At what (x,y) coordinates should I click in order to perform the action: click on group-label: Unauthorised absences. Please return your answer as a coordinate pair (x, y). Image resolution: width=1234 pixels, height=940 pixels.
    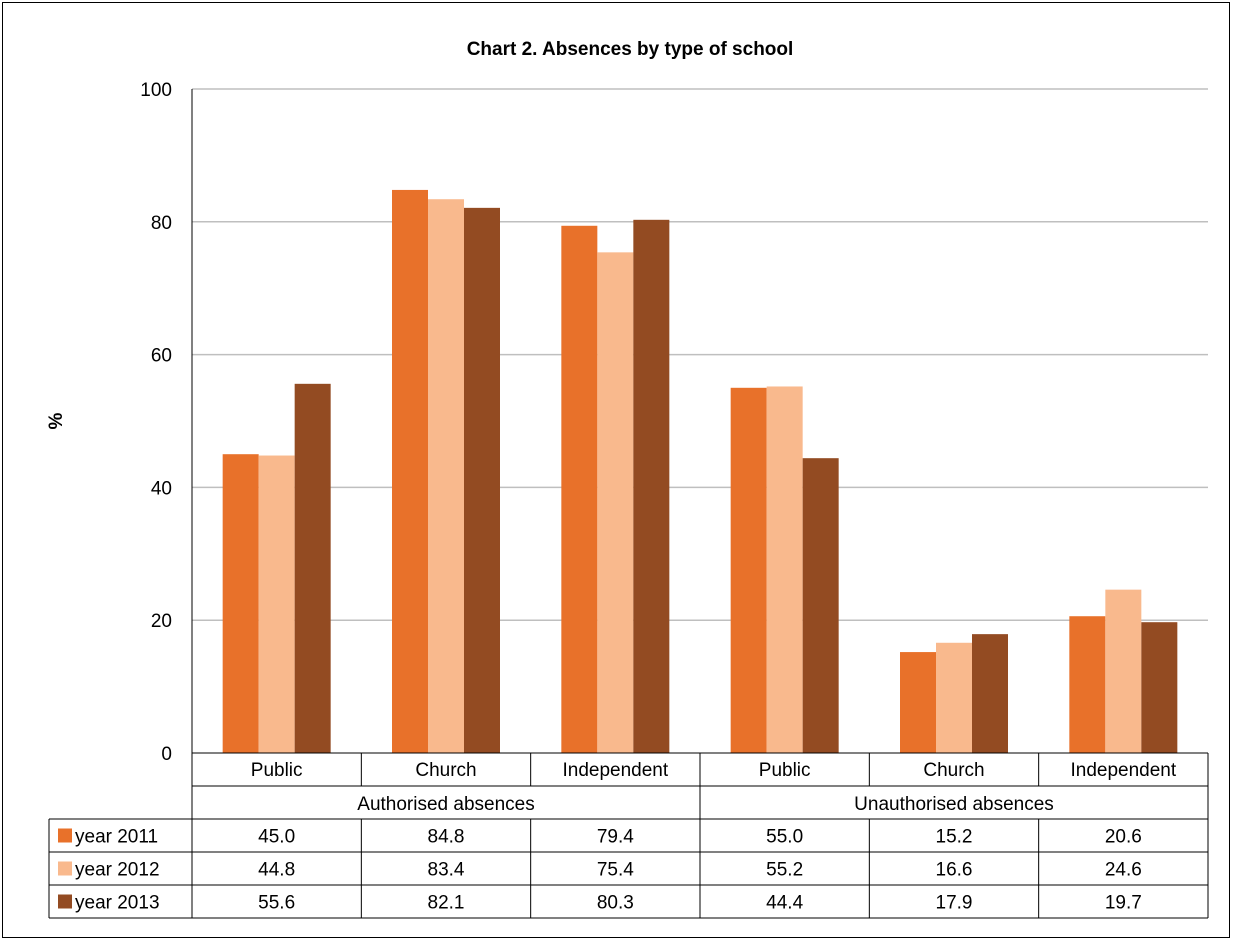
    Looking at the image, I should click on (954, 804).